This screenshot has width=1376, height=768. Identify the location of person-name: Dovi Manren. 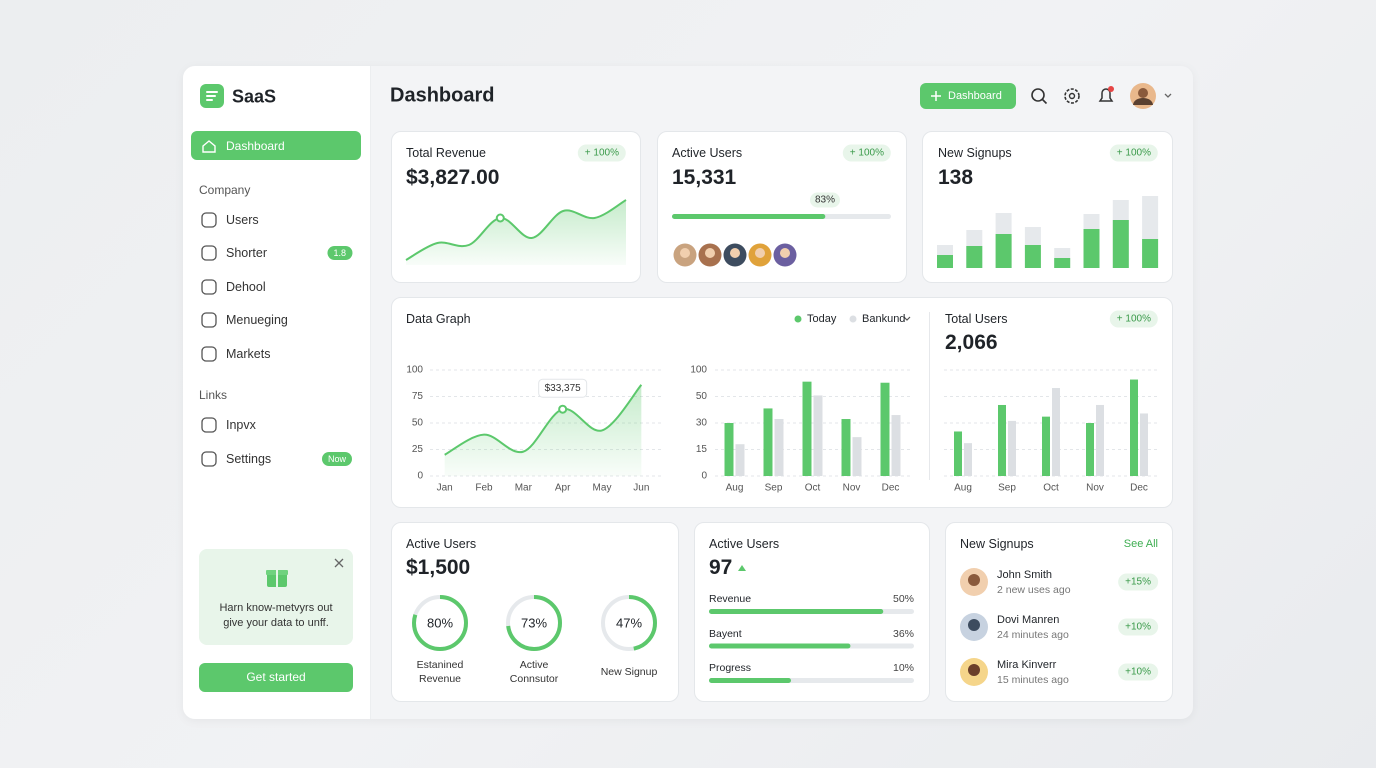
(1028, 620).